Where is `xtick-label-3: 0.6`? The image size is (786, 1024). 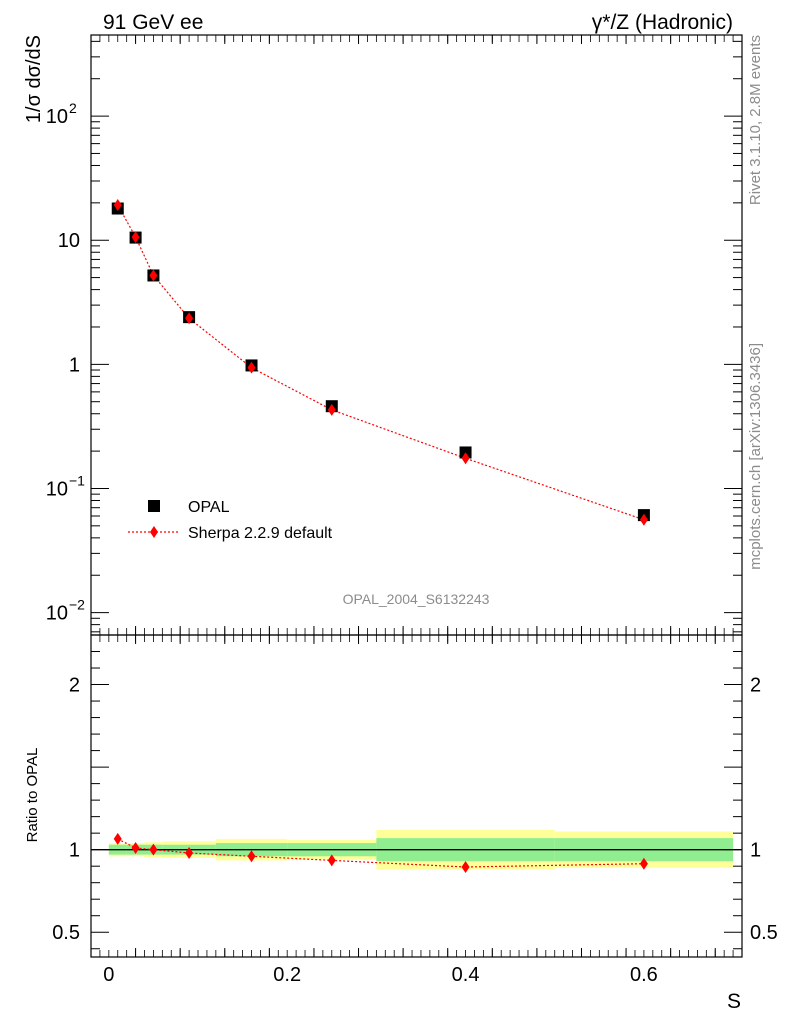 xtick-label-3: 0.6 is located at coordinates (644, 975).